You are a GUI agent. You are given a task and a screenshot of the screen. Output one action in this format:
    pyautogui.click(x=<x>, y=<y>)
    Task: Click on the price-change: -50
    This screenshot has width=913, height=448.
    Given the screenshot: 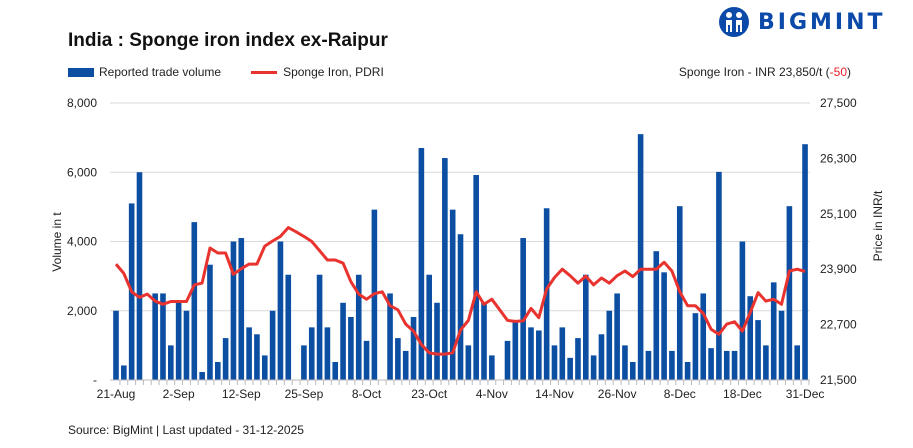 What is the action you would take?
    pyautogui.click(x=838, y=72)
    